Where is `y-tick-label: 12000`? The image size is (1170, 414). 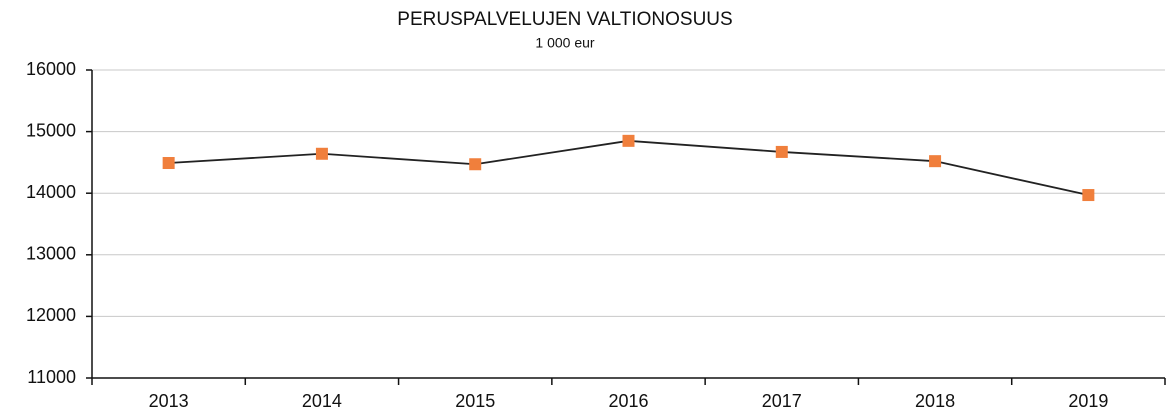
y-tick-label: 12000 is located at coordinates (51, 315).